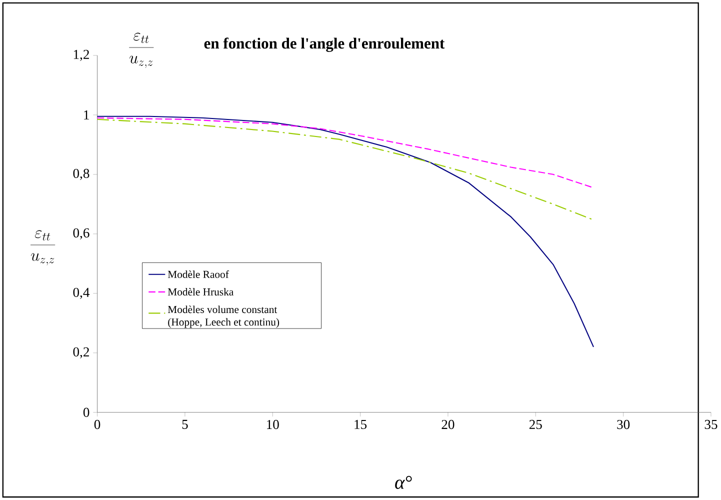 The image size is (721, 500). Describe the element at coordinates (141, 50) in the screenshot. I see `annotation: $\frac{\varepsilon_{tt}}{u_{z,z}}$` at that location.